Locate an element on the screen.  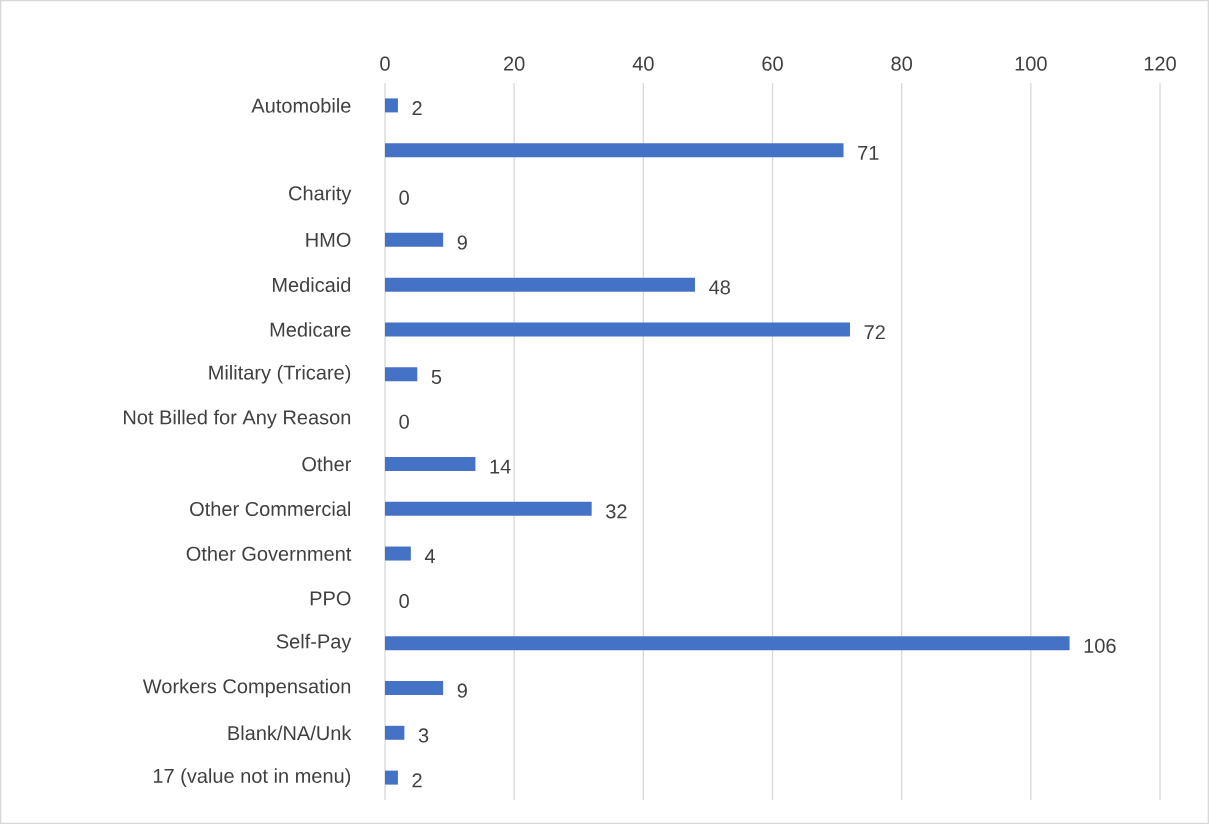
data-label: 5 is located at coordinates (436, 376).